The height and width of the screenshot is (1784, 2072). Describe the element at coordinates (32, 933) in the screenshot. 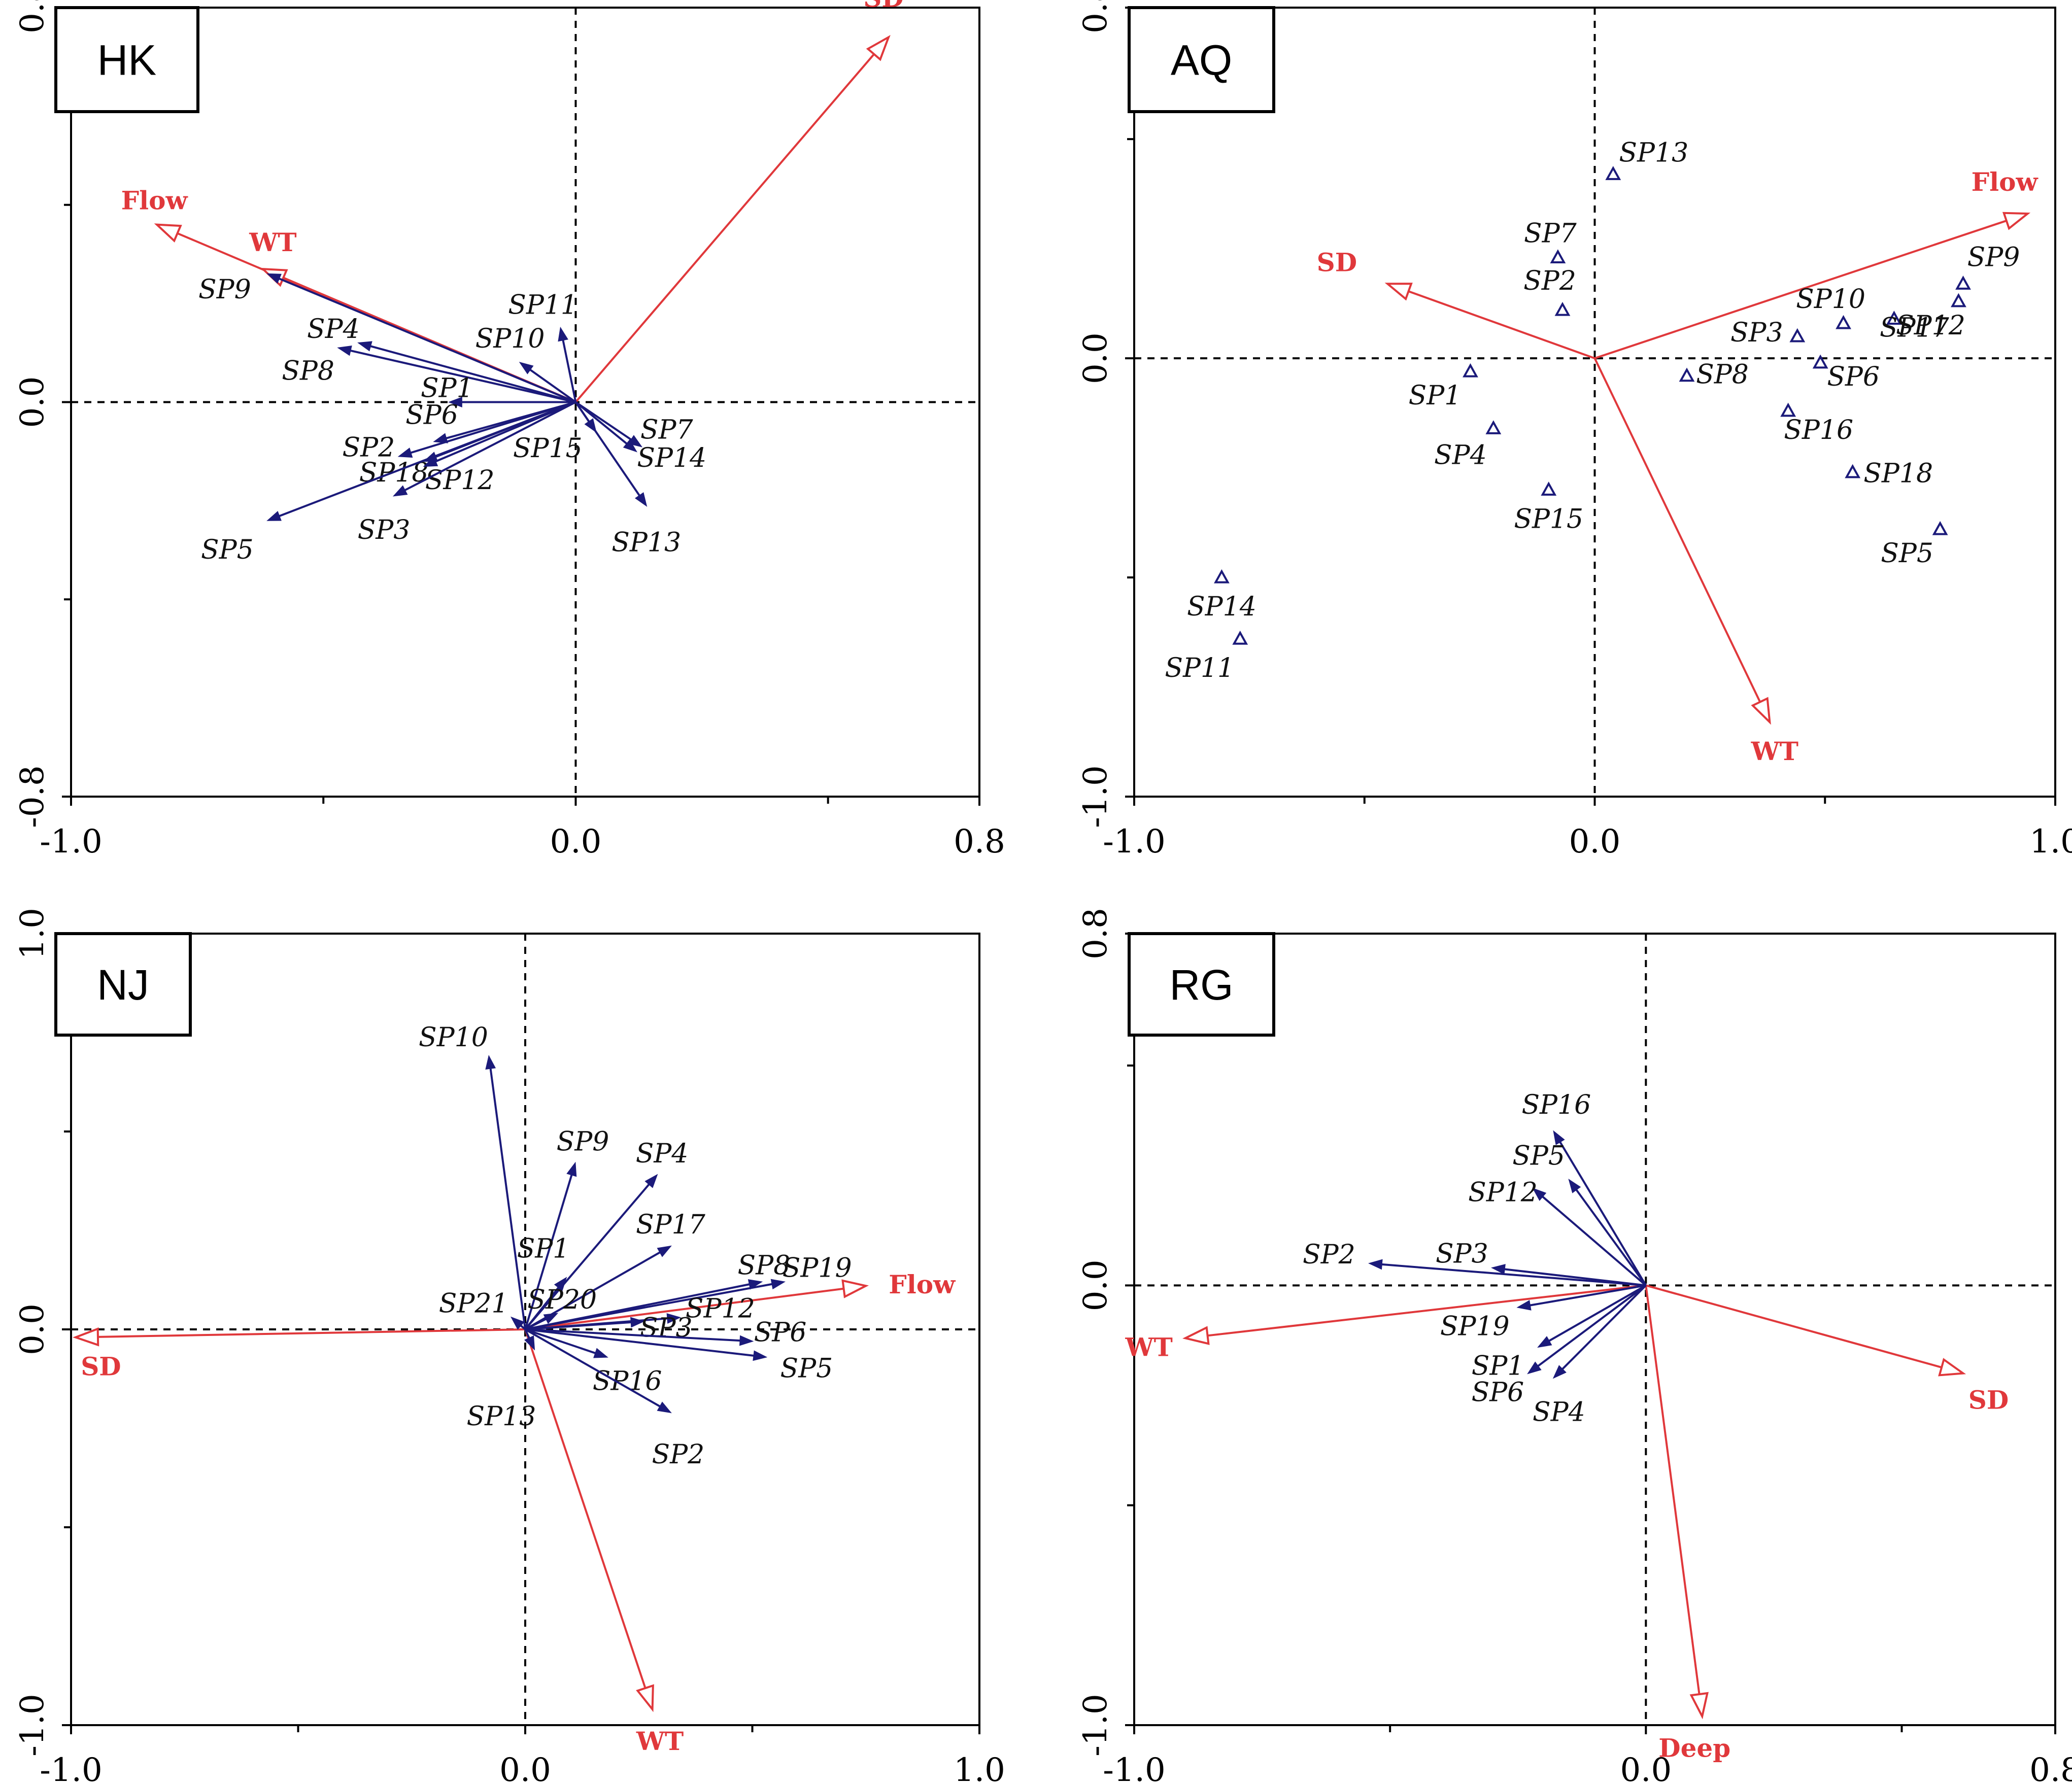

I see `y-tick-label: 1.0` at that location.